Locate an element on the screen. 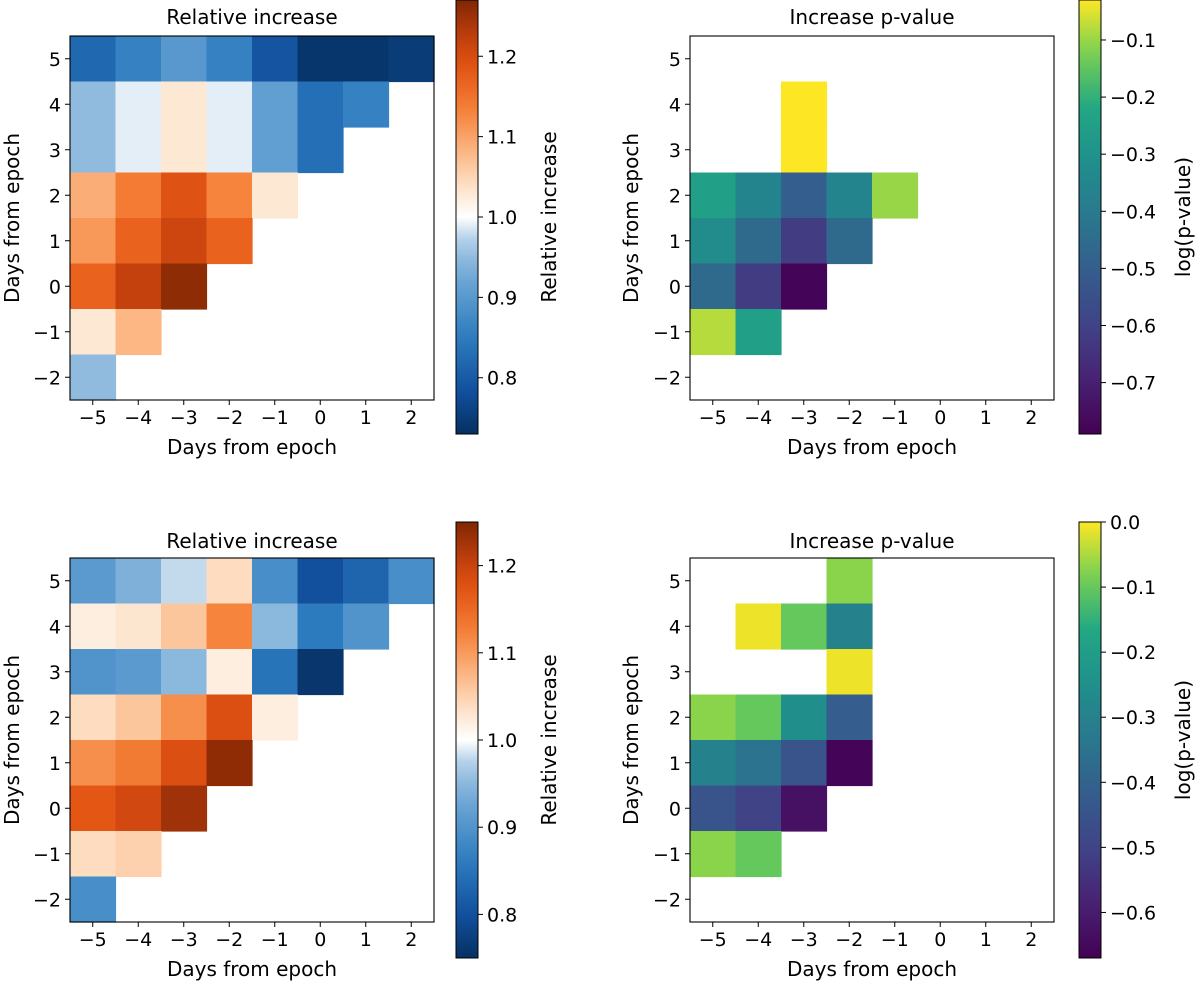  chart-title: Relative increase is located at coordinates (251, 541).